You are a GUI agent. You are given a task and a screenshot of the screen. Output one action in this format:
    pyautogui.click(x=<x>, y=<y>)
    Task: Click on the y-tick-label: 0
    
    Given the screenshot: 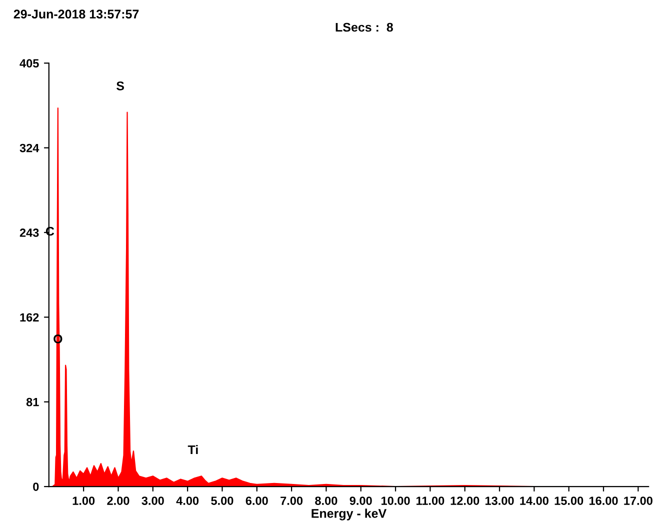 What is the action you would take?
    pyautogui.click(x=36, y=486)
    